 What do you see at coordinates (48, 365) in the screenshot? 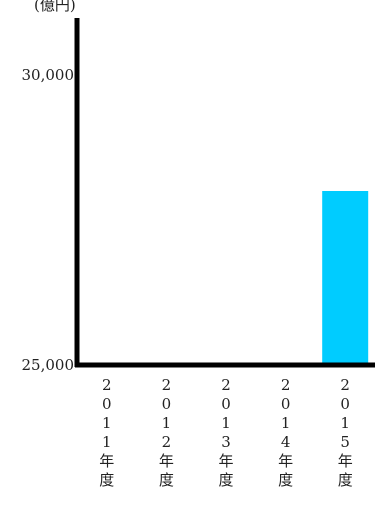
I see `y-tick-label-0: 25,000` at bounding box center [48, 365].